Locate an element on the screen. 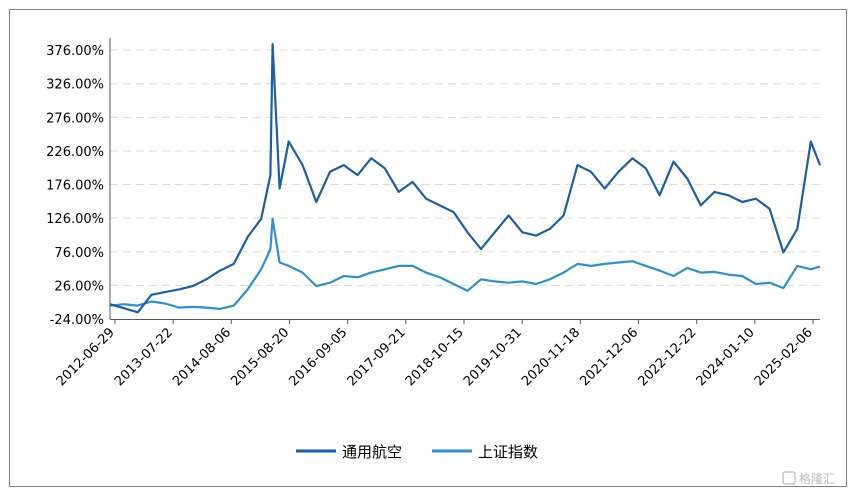 This screenshot has height=497, width=857. x-tick-label: 2017-09-21 is located at coordinates (377, 357).